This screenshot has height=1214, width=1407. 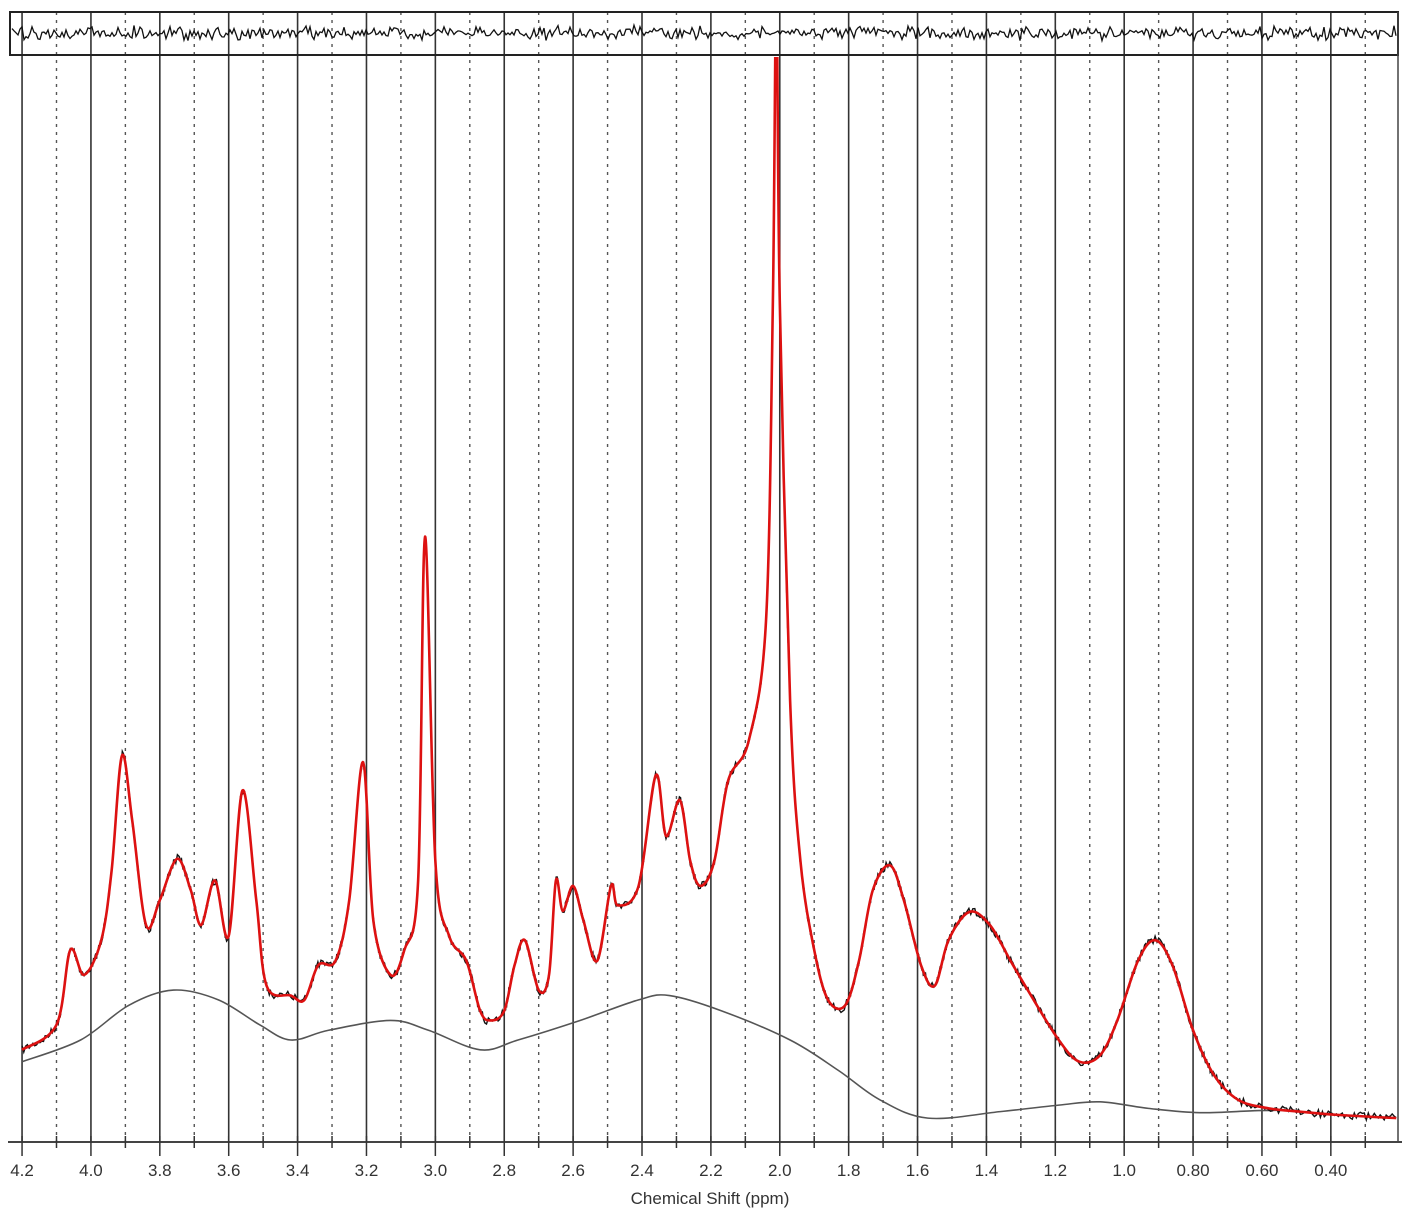 I want to click on x-tick-label: 1.8, so click(x=849, y=1170).